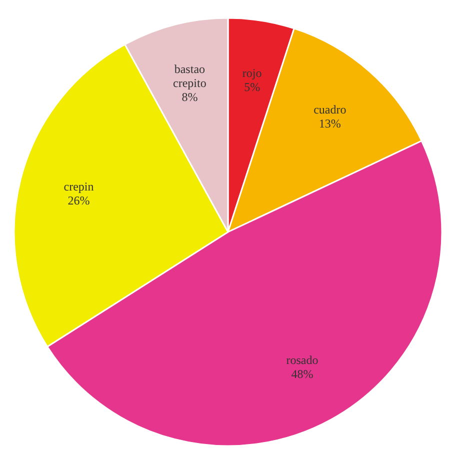  What do you see at coordinates (329, 123) in the screenshot?
I see `data-label: 13%` at bounding box center [329, 123].